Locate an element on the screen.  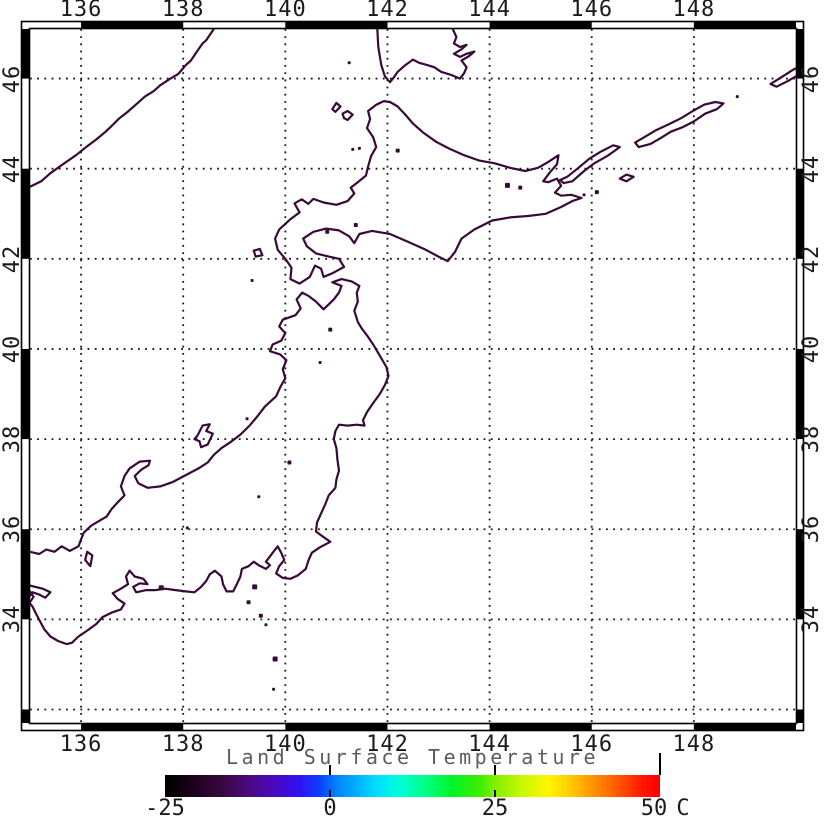
colorbar-tick-label: 0 is located at coordinates (330, 808).